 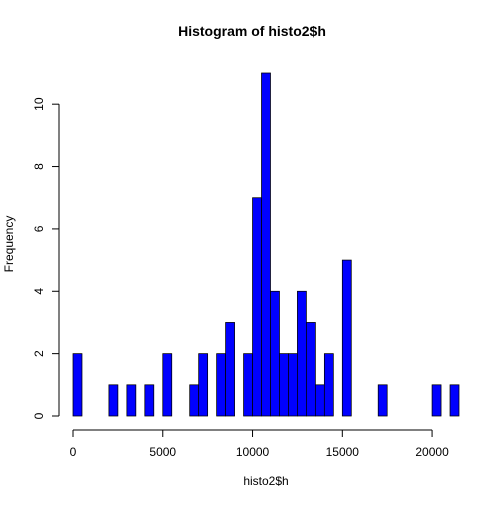 I want to click on x-axis-label: histo2$h, so click(x=265, y=481).